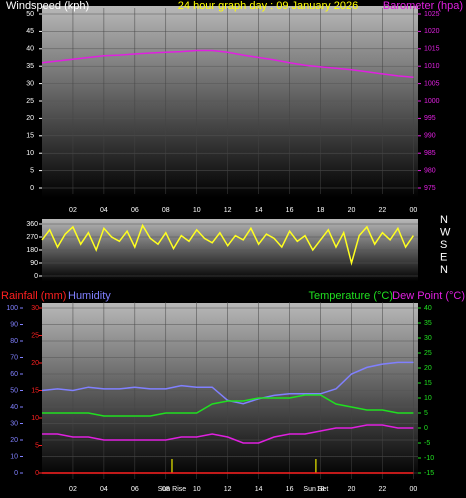 The width and height of the screenshot is (466, 498). Describe the element at coordinates (14, 374) in the screenshot. I see `y-tick-label: 60` at that location.